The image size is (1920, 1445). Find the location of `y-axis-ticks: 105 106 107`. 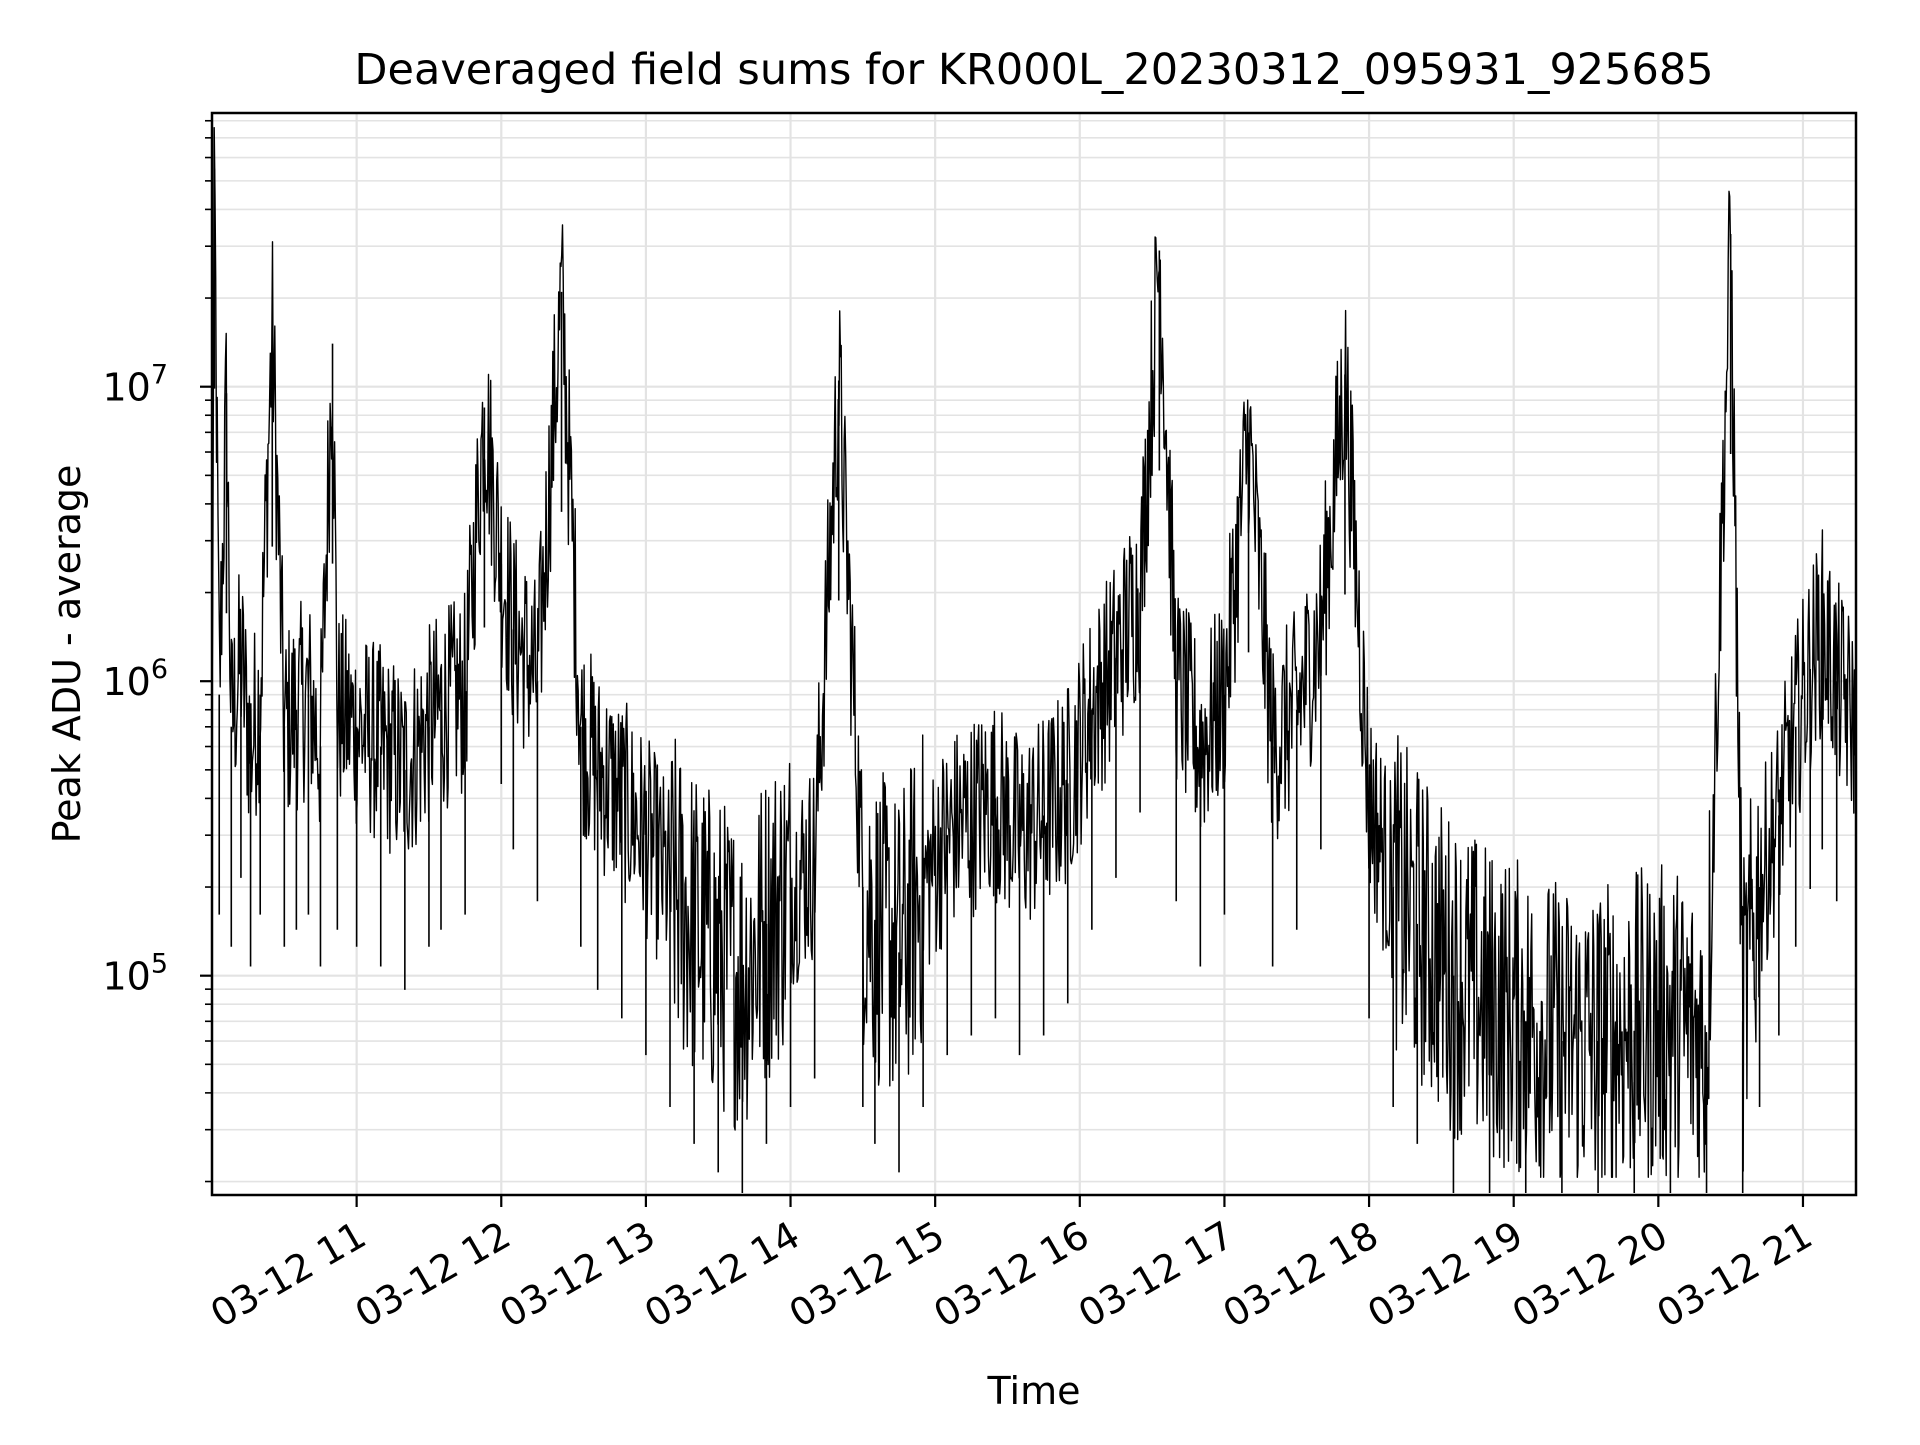

y-axis-ticks: 105 106 107 is located at coordinates (157, 651).